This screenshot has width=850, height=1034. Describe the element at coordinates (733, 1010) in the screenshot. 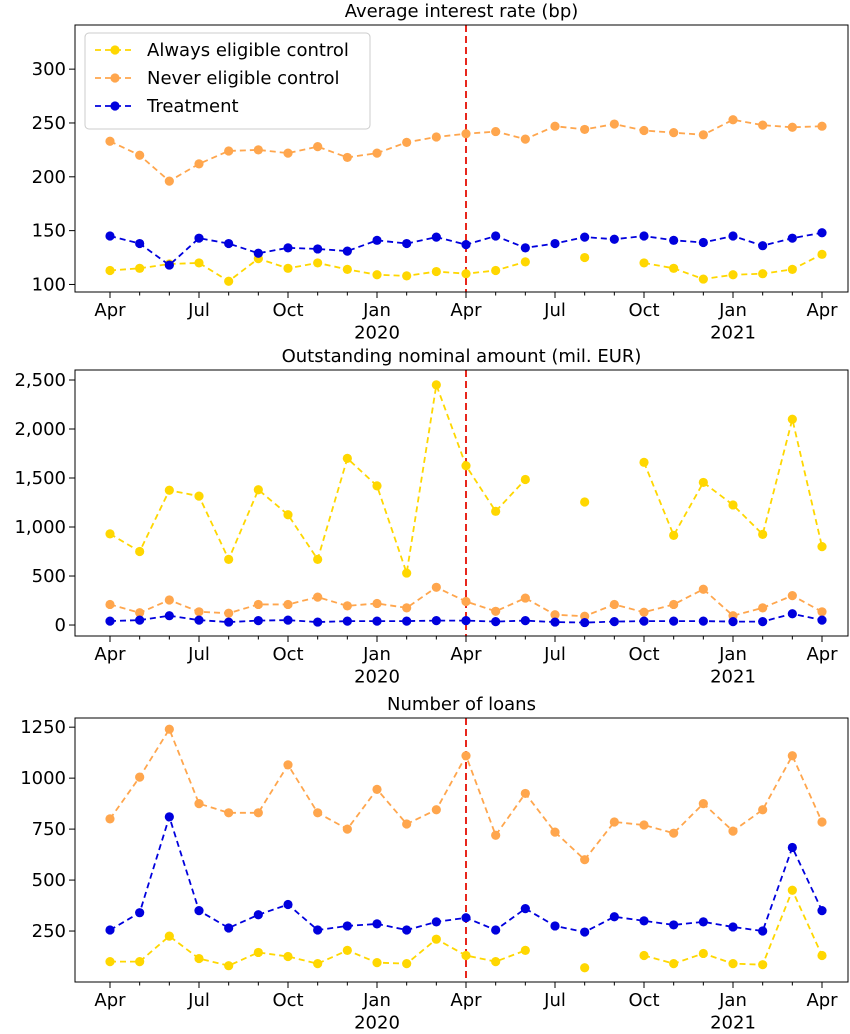

I see `x-tick-label: Jan 2021` at that location.